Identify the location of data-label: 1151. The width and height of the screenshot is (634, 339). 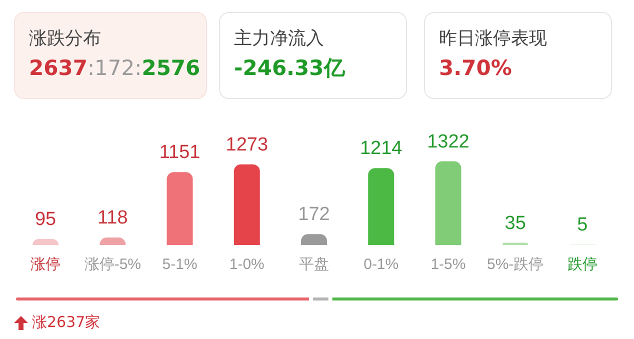
(179, 153).